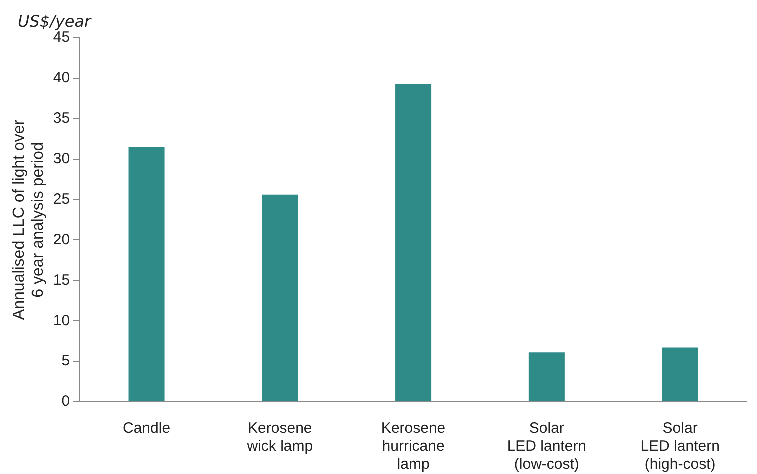  Describe the element at coordinates (280, 438) in the screenshot. I see `x-tick-label: Kerosene wick lamp` at that location.